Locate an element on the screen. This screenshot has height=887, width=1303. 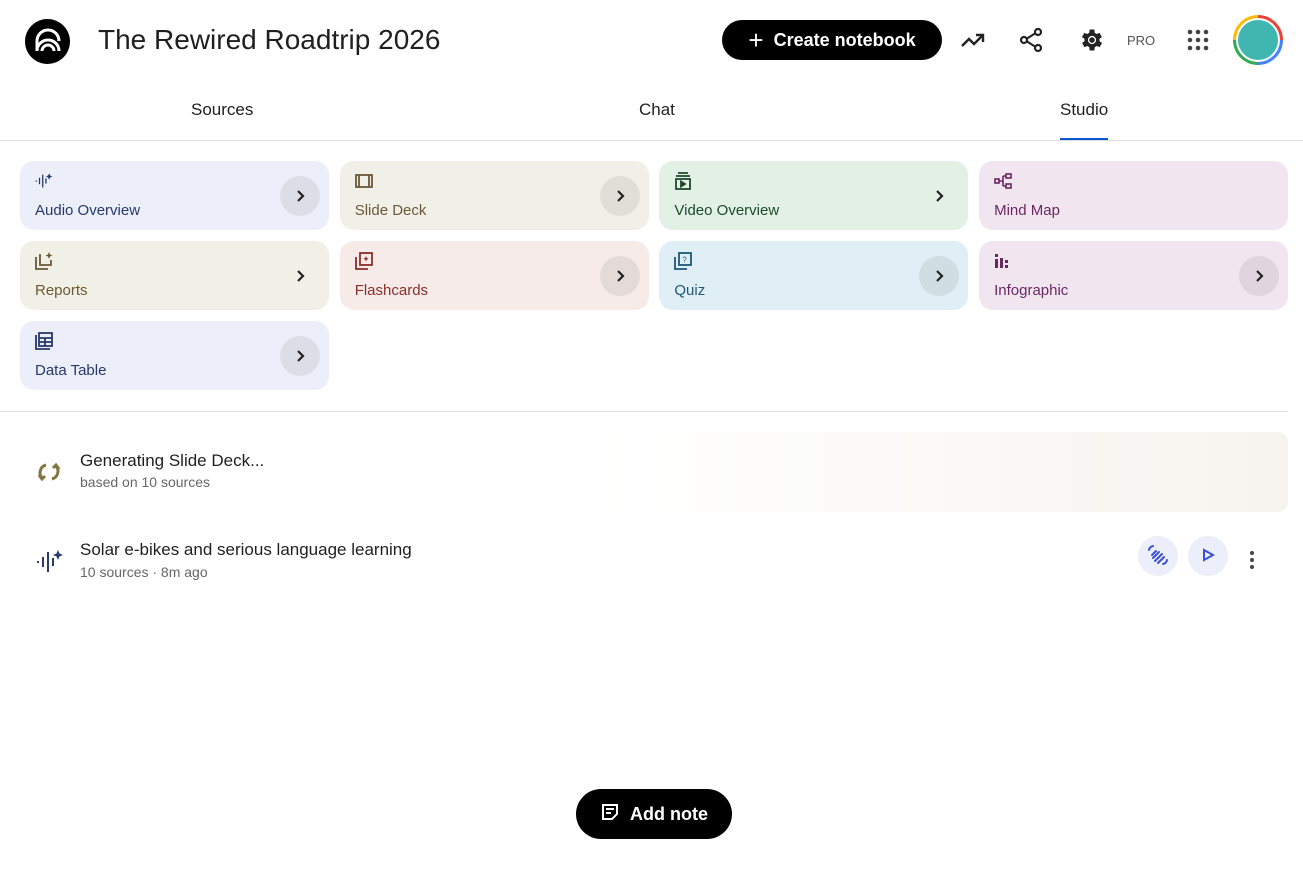
add-note-button: Add note is located at coordinates (654, 814).